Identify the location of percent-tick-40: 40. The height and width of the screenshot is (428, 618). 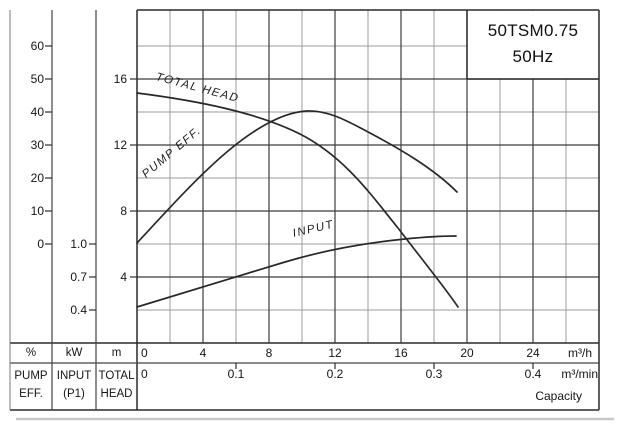
(37, 112).